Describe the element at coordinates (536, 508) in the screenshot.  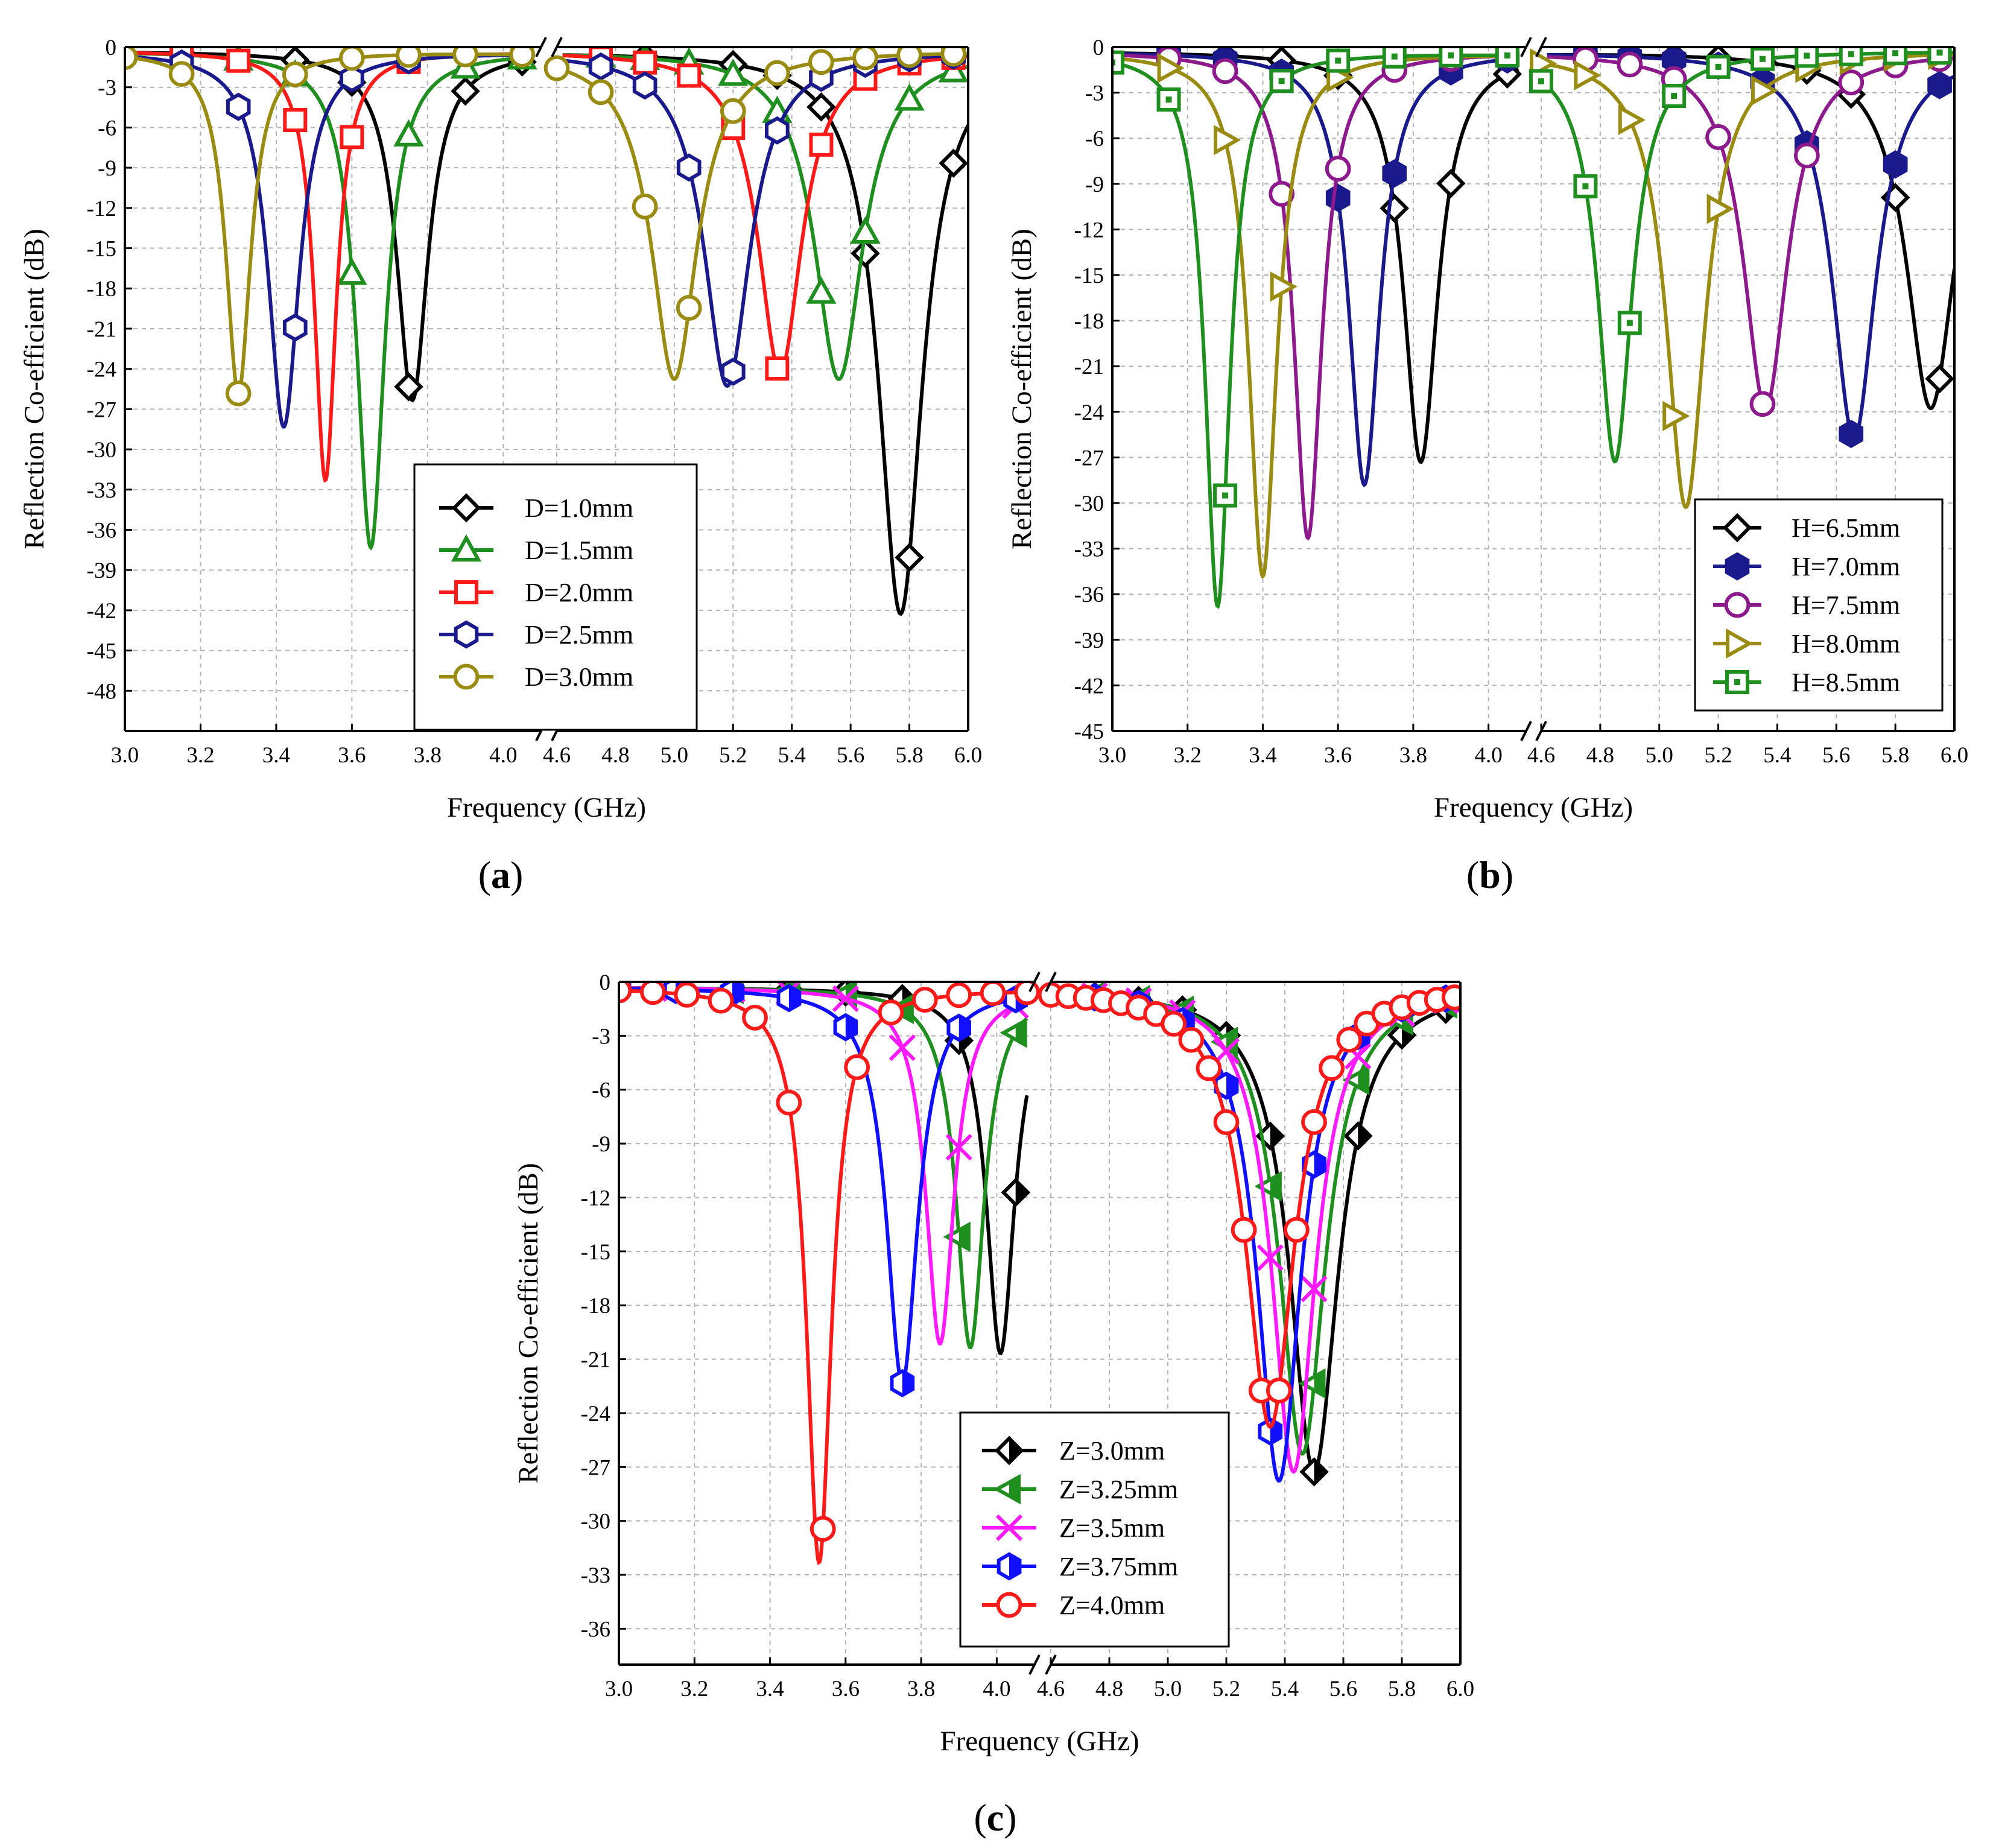
I see `legend-entry: D=1.0mm` at that location.